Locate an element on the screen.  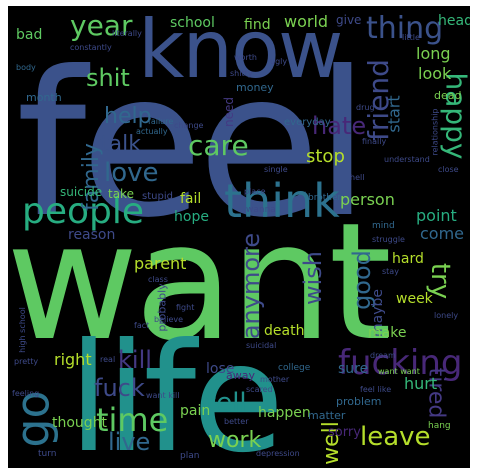
word-class: class is located at coordinates (158, 279).